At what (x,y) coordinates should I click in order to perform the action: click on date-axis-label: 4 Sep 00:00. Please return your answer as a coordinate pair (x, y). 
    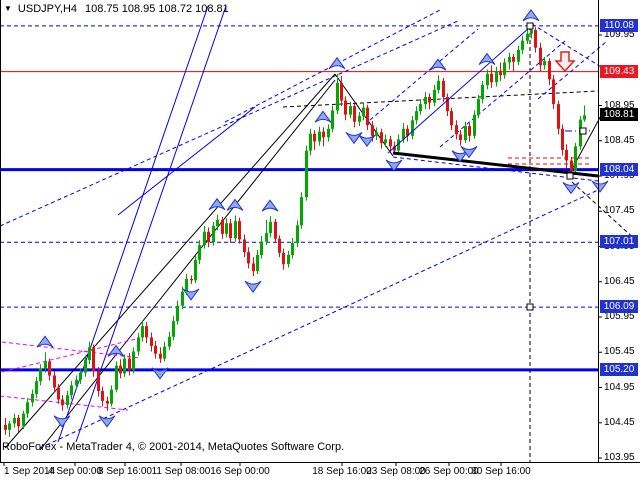
    Looking at the image, I should click on (75, 471).